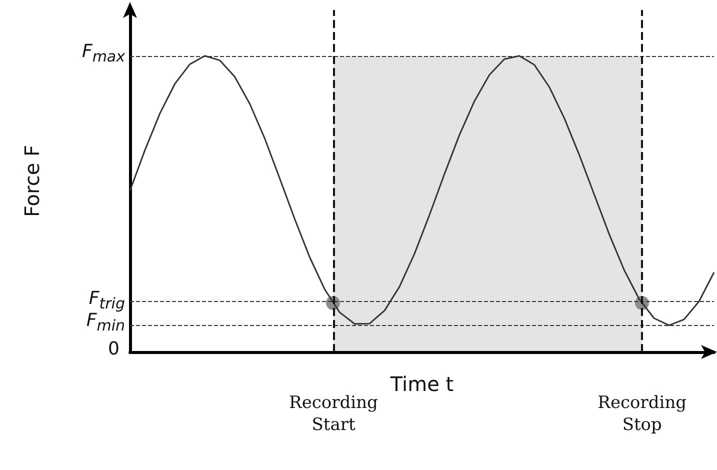 The height and width of the screenshot is (470, 717). Describe the element at coordinates (642, 414) in the screenshot. I see `text: Recording Stop` at that location.